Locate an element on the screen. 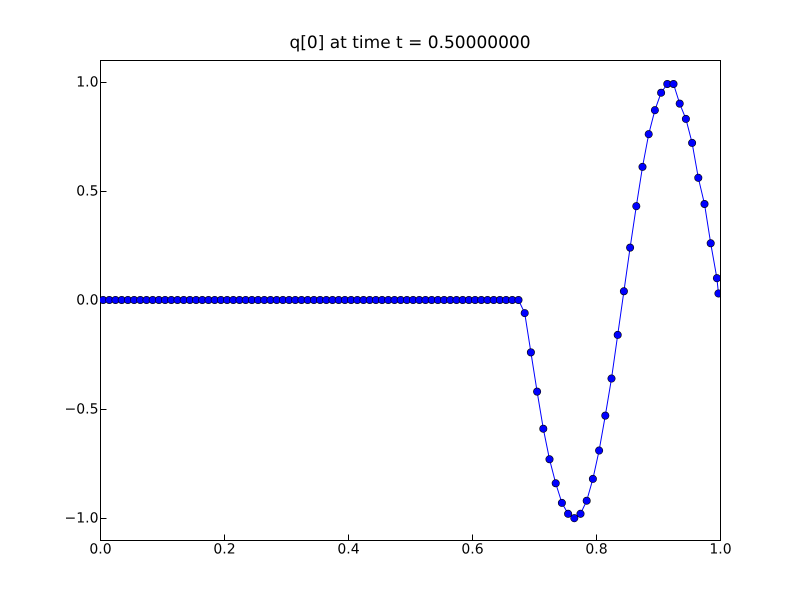 The image size is (800, 600). x-tick-label: 0.8 is located at coordinates (596, 550).